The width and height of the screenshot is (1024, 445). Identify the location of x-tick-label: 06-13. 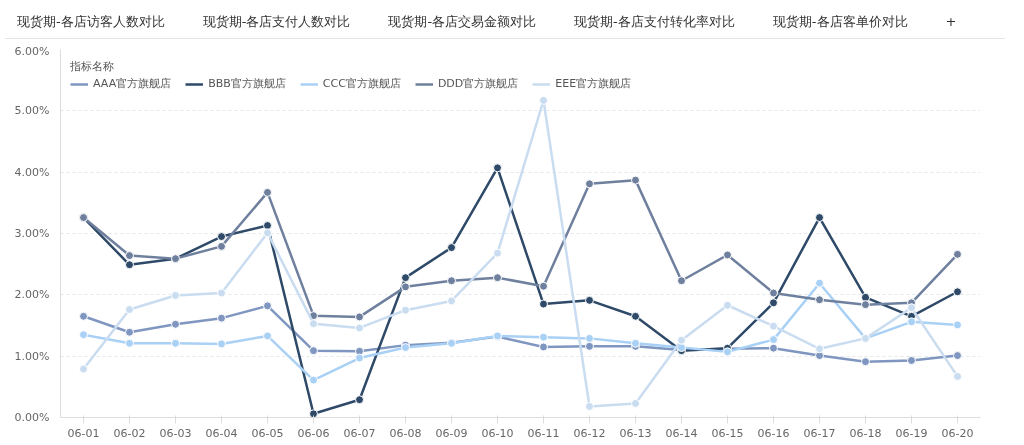
(635, 433).